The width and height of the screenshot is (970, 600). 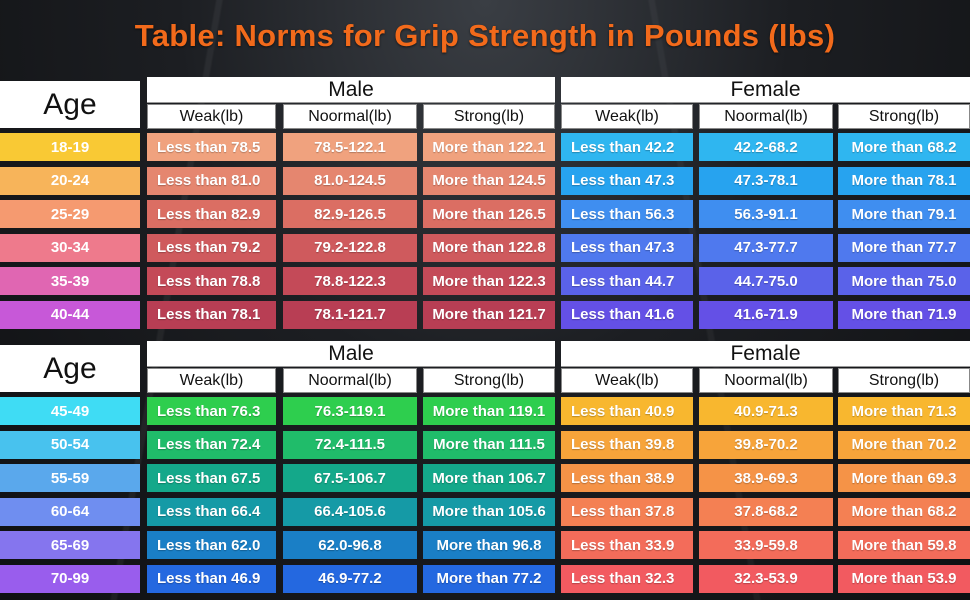 I want to click on male-strong-cell: More than 96.8, so click(x=489, y=545).